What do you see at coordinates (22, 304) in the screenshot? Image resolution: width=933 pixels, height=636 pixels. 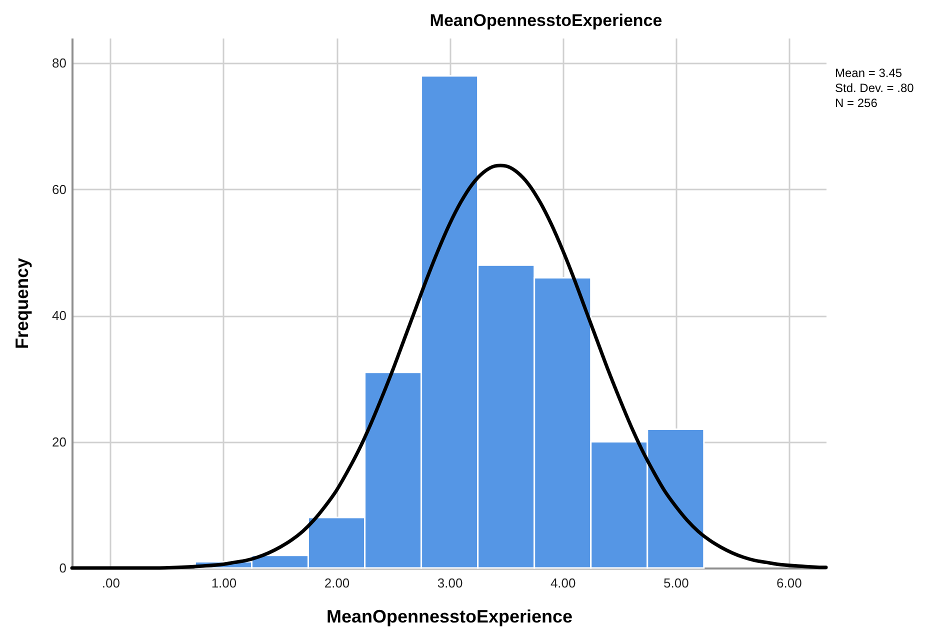 I see `y-axis-title: Frequency` at bounding box center [22, 304].